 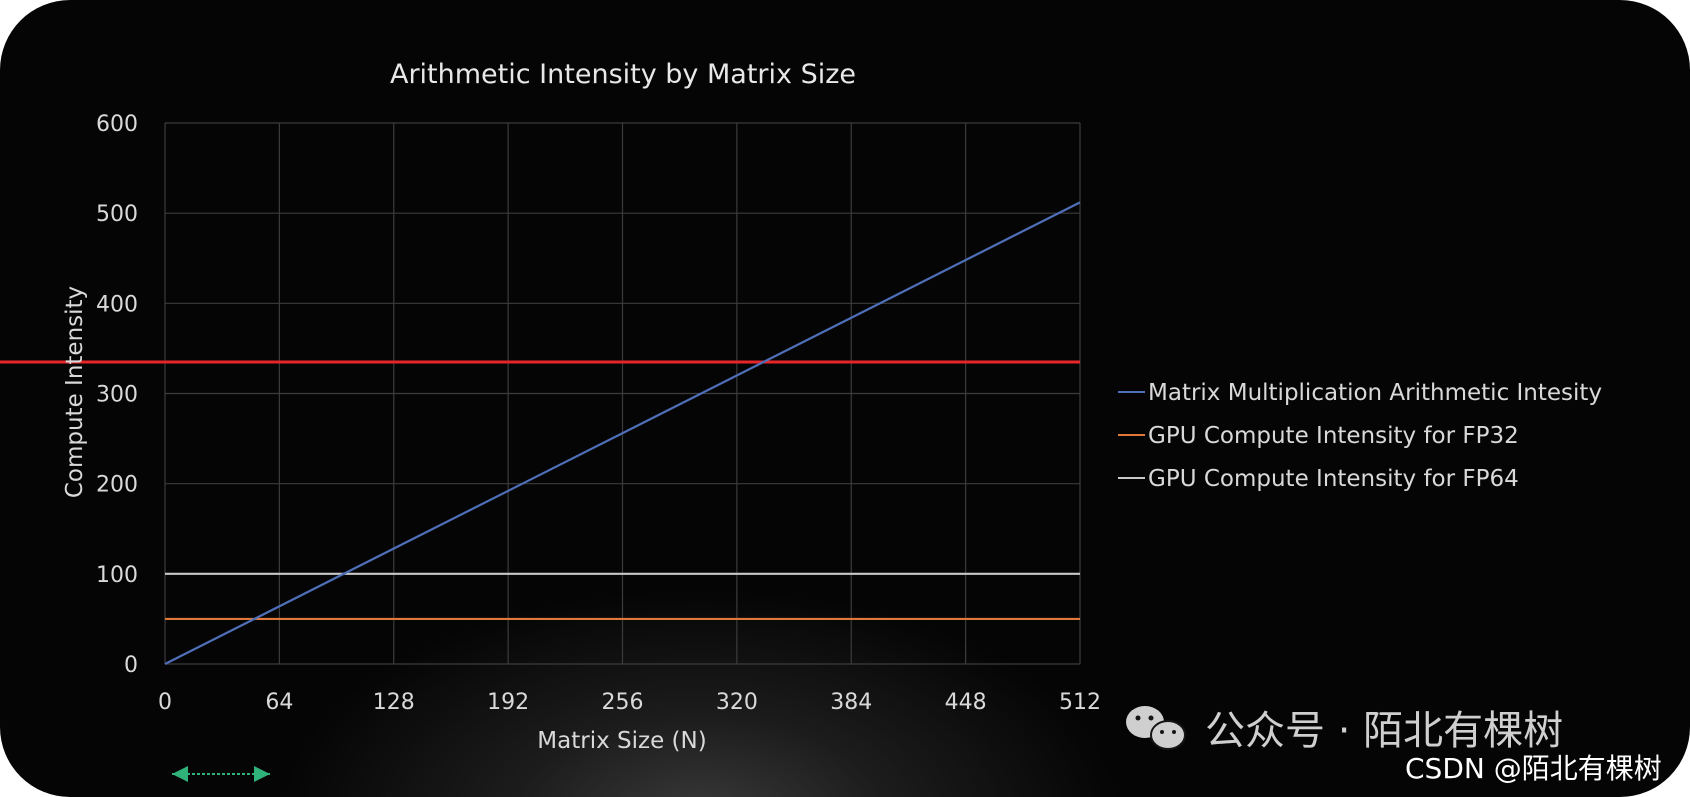 What do you see at coordinates (623, 74) in the screenshot?
I see `chart-title: Arithmetic Intensity by Matrix Size` at bounding box center [623, 74].